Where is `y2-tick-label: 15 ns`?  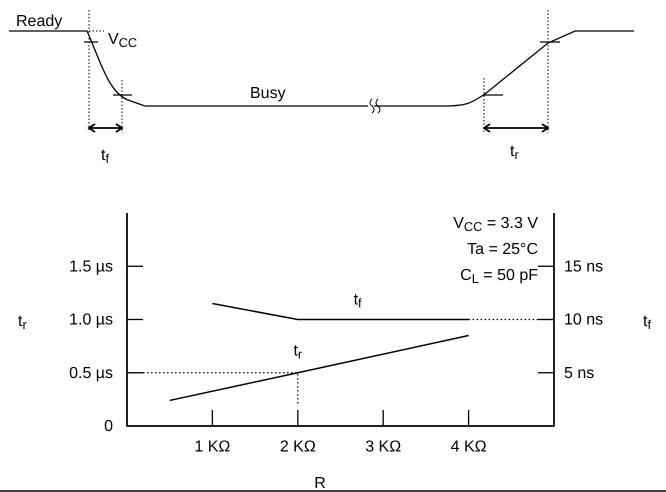 y2-tick-label: 15 ns is located at coordinates (584, 267).